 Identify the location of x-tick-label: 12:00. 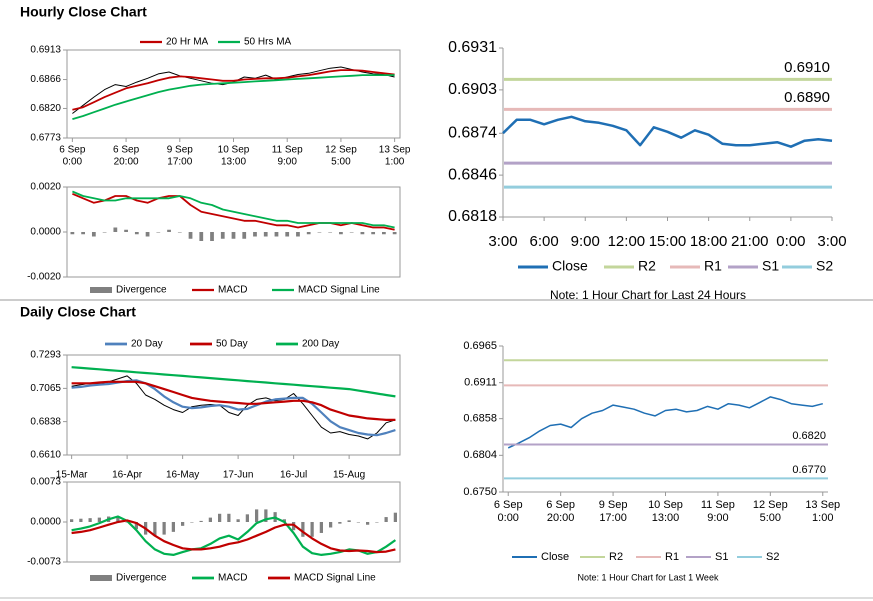
(627, 241).